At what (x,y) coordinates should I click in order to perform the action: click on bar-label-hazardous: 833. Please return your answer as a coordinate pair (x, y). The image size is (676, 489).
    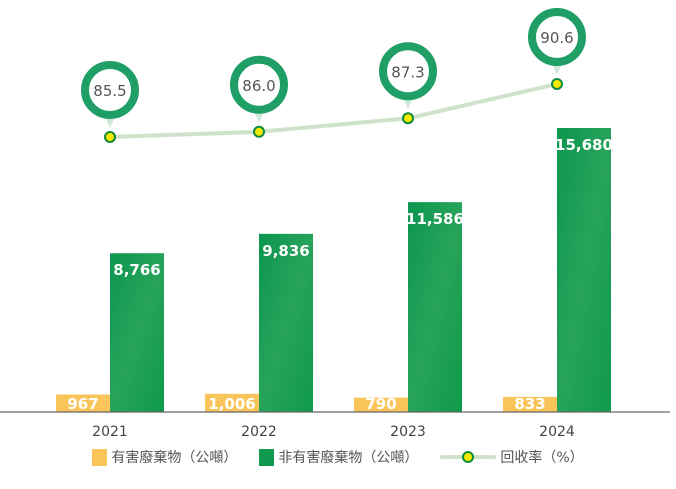
    Looking at the image, I should click on (529, 404).